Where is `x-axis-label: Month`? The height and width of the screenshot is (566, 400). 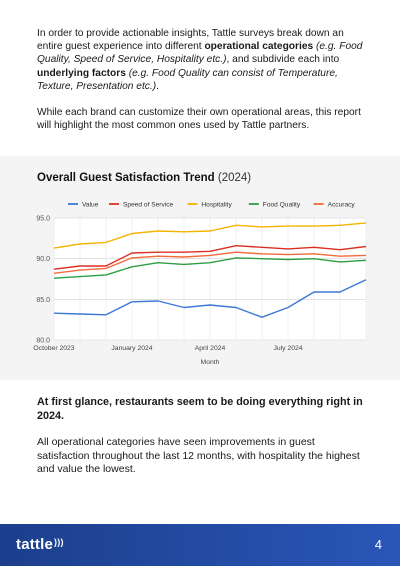
x-axis-label: Month is located at coordinates (210, 362).